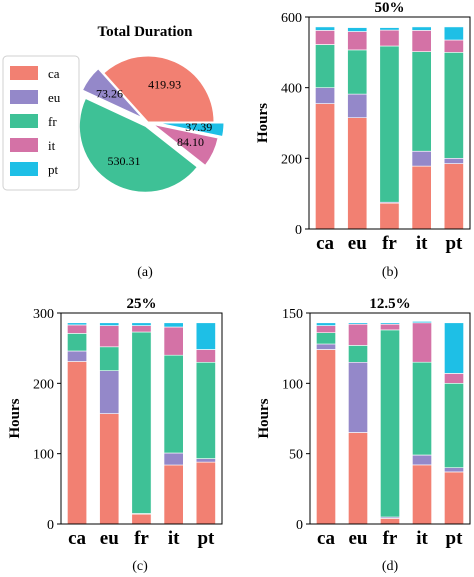 This screenshot has height=577, width=474. What do you see at coordinates (292, 314) in the screenshot?
I see `y-tick-label-150: 150` at bounding box center [292, 314].